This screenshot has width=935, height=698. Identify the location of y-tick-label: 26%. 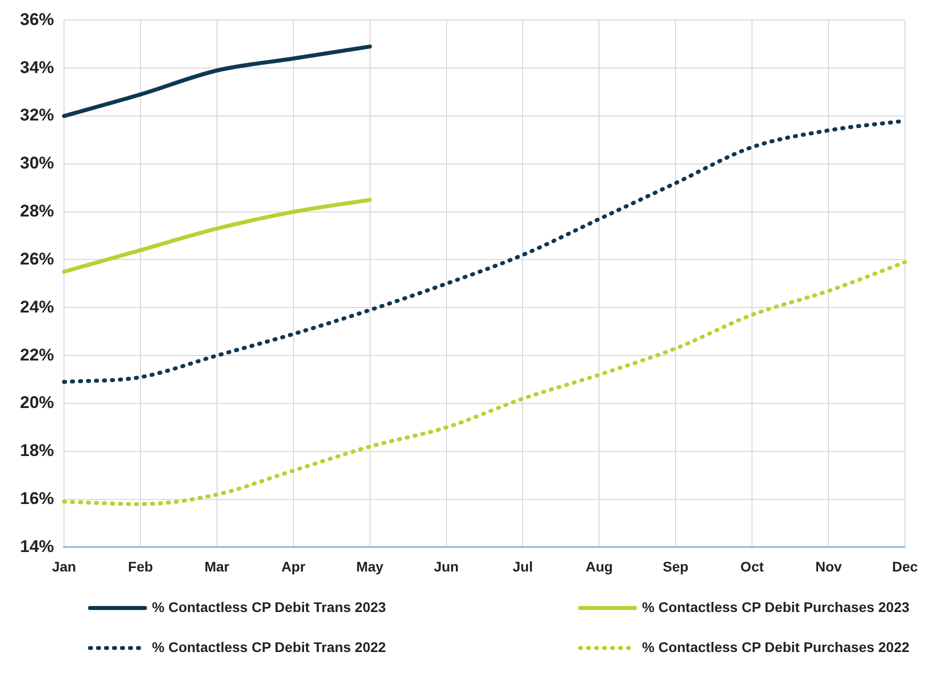
(37, 258).